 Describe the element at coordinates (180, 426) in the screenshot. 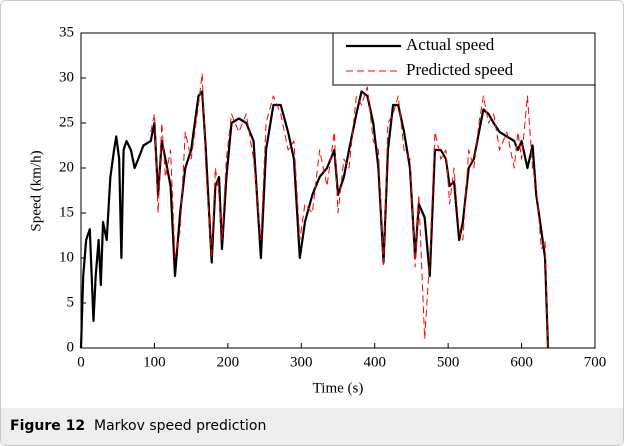

I see `caption-text: Markov speed prediction` at that location.